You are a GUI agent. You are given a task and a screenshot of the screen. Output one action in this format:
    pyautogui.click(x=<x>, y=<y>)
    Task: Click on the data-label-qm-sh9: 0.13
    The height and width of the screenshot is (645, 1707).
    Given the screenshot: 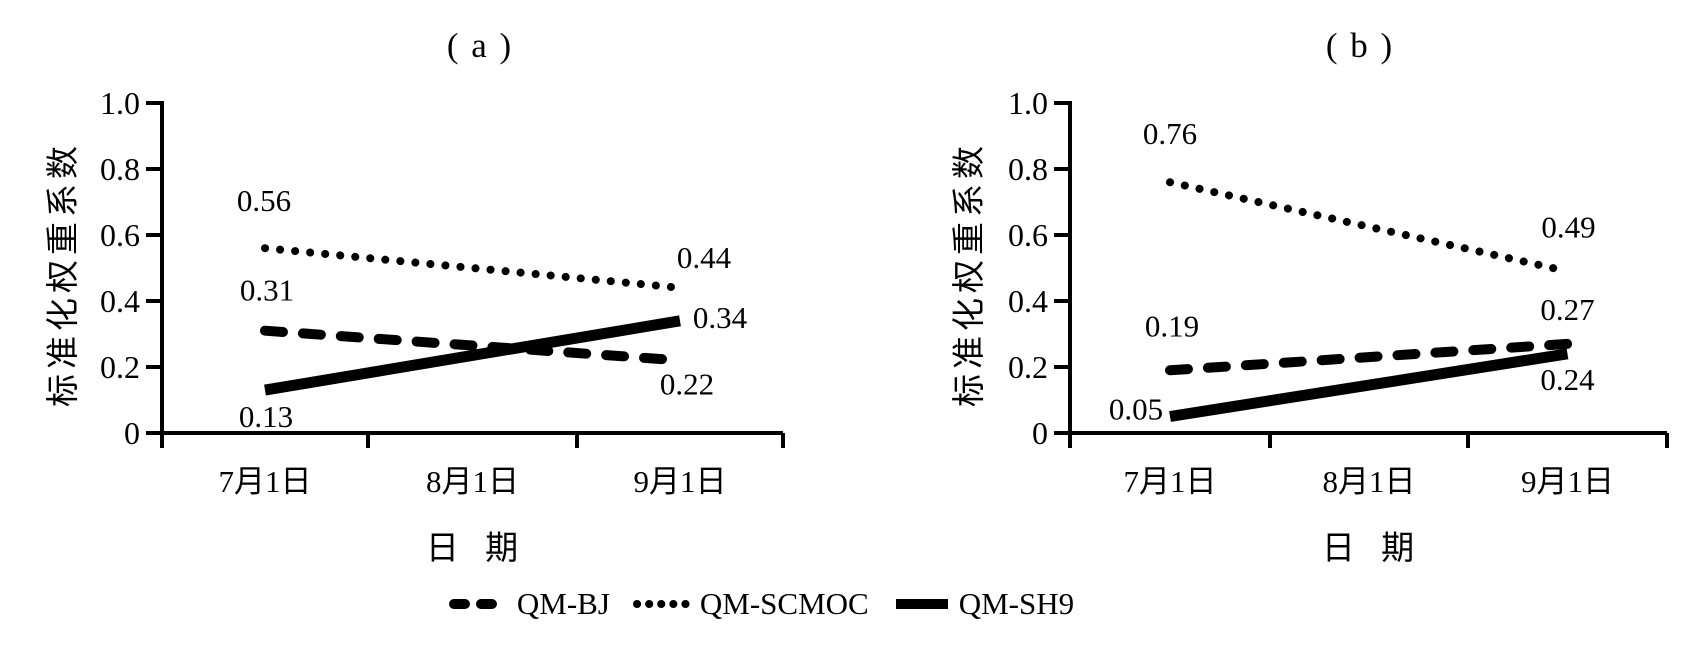 What is the action you would take?
    pyautogui.click(x=266, y=416)
    